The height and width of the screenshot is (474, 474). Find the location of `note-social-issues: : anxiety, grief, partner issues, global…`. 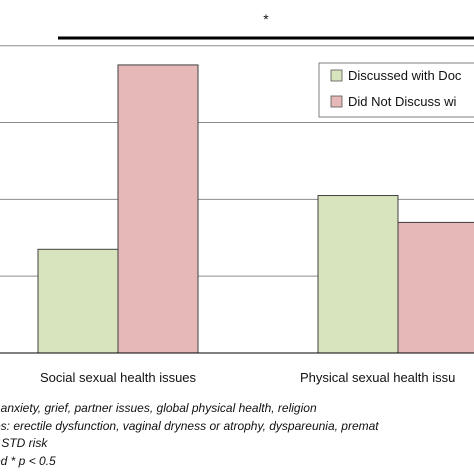

note-social-issues: : anxiety, grief, partner issues, global… is located at coordinates (158, 408).